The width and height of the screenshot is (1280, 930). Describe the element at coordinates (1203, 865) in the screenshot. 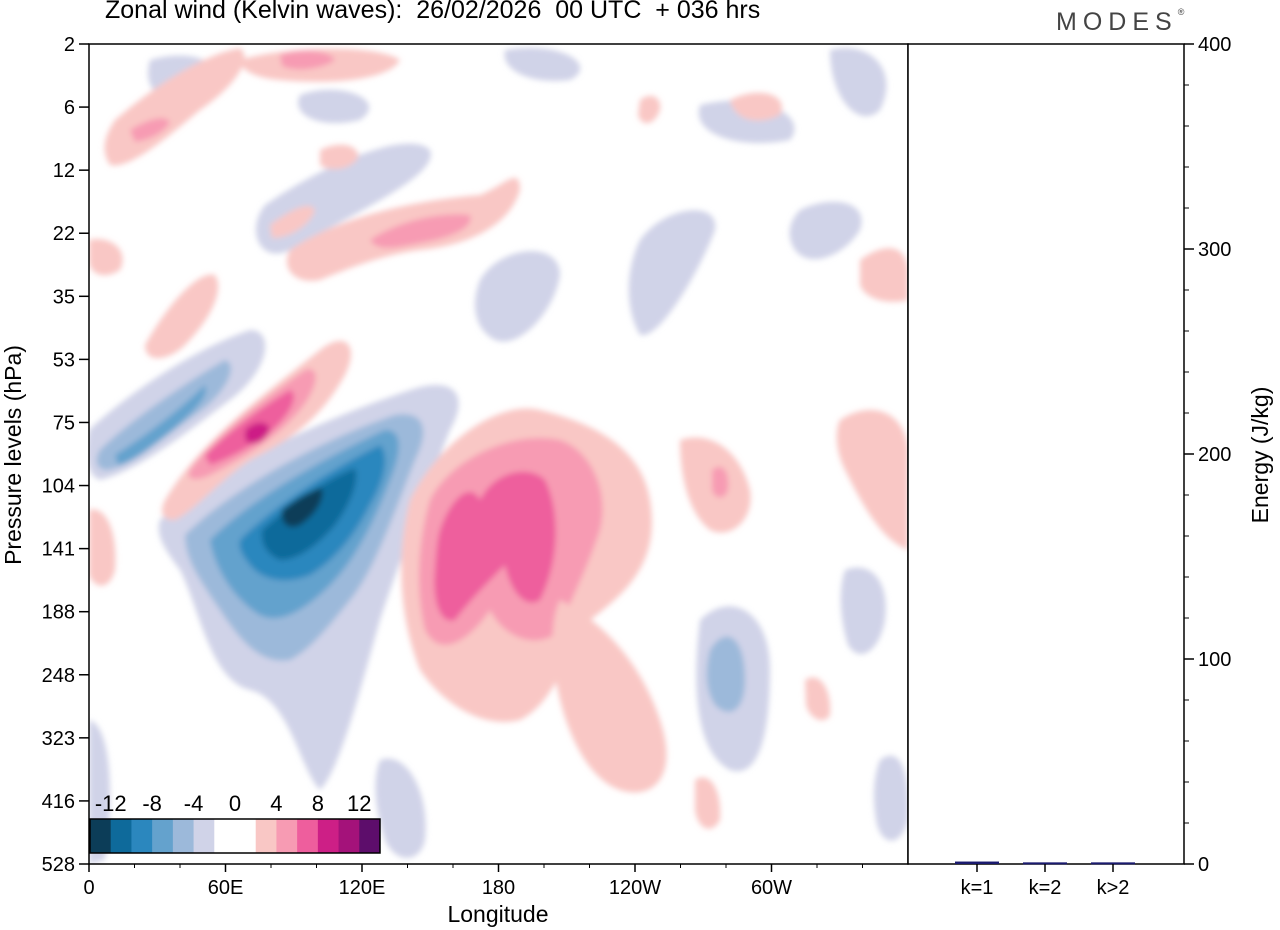

I see `energy-y-tick-label: 0` at that location.